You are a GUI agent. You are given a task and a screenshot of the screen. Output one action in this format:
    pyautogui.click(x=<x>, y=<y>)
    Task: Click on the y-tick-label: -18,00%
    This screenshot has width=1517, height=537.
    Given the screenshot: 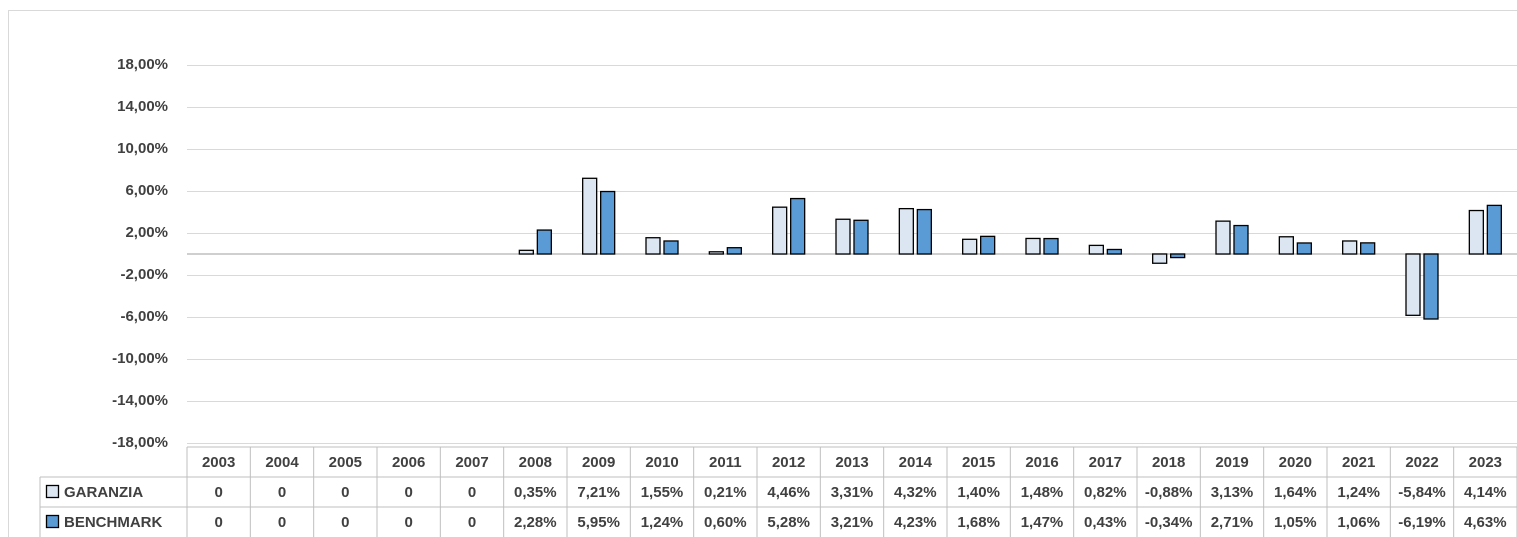 What is the action you would take?
    pyautogui.click(x=140, y=442)
    